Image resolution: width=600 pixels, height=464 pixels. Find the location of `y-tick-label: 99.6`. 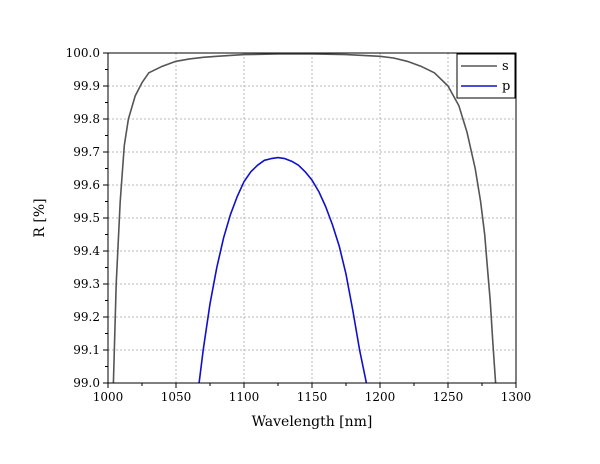

y-tick-label: 99.6 is located at coordinates (86, 185).